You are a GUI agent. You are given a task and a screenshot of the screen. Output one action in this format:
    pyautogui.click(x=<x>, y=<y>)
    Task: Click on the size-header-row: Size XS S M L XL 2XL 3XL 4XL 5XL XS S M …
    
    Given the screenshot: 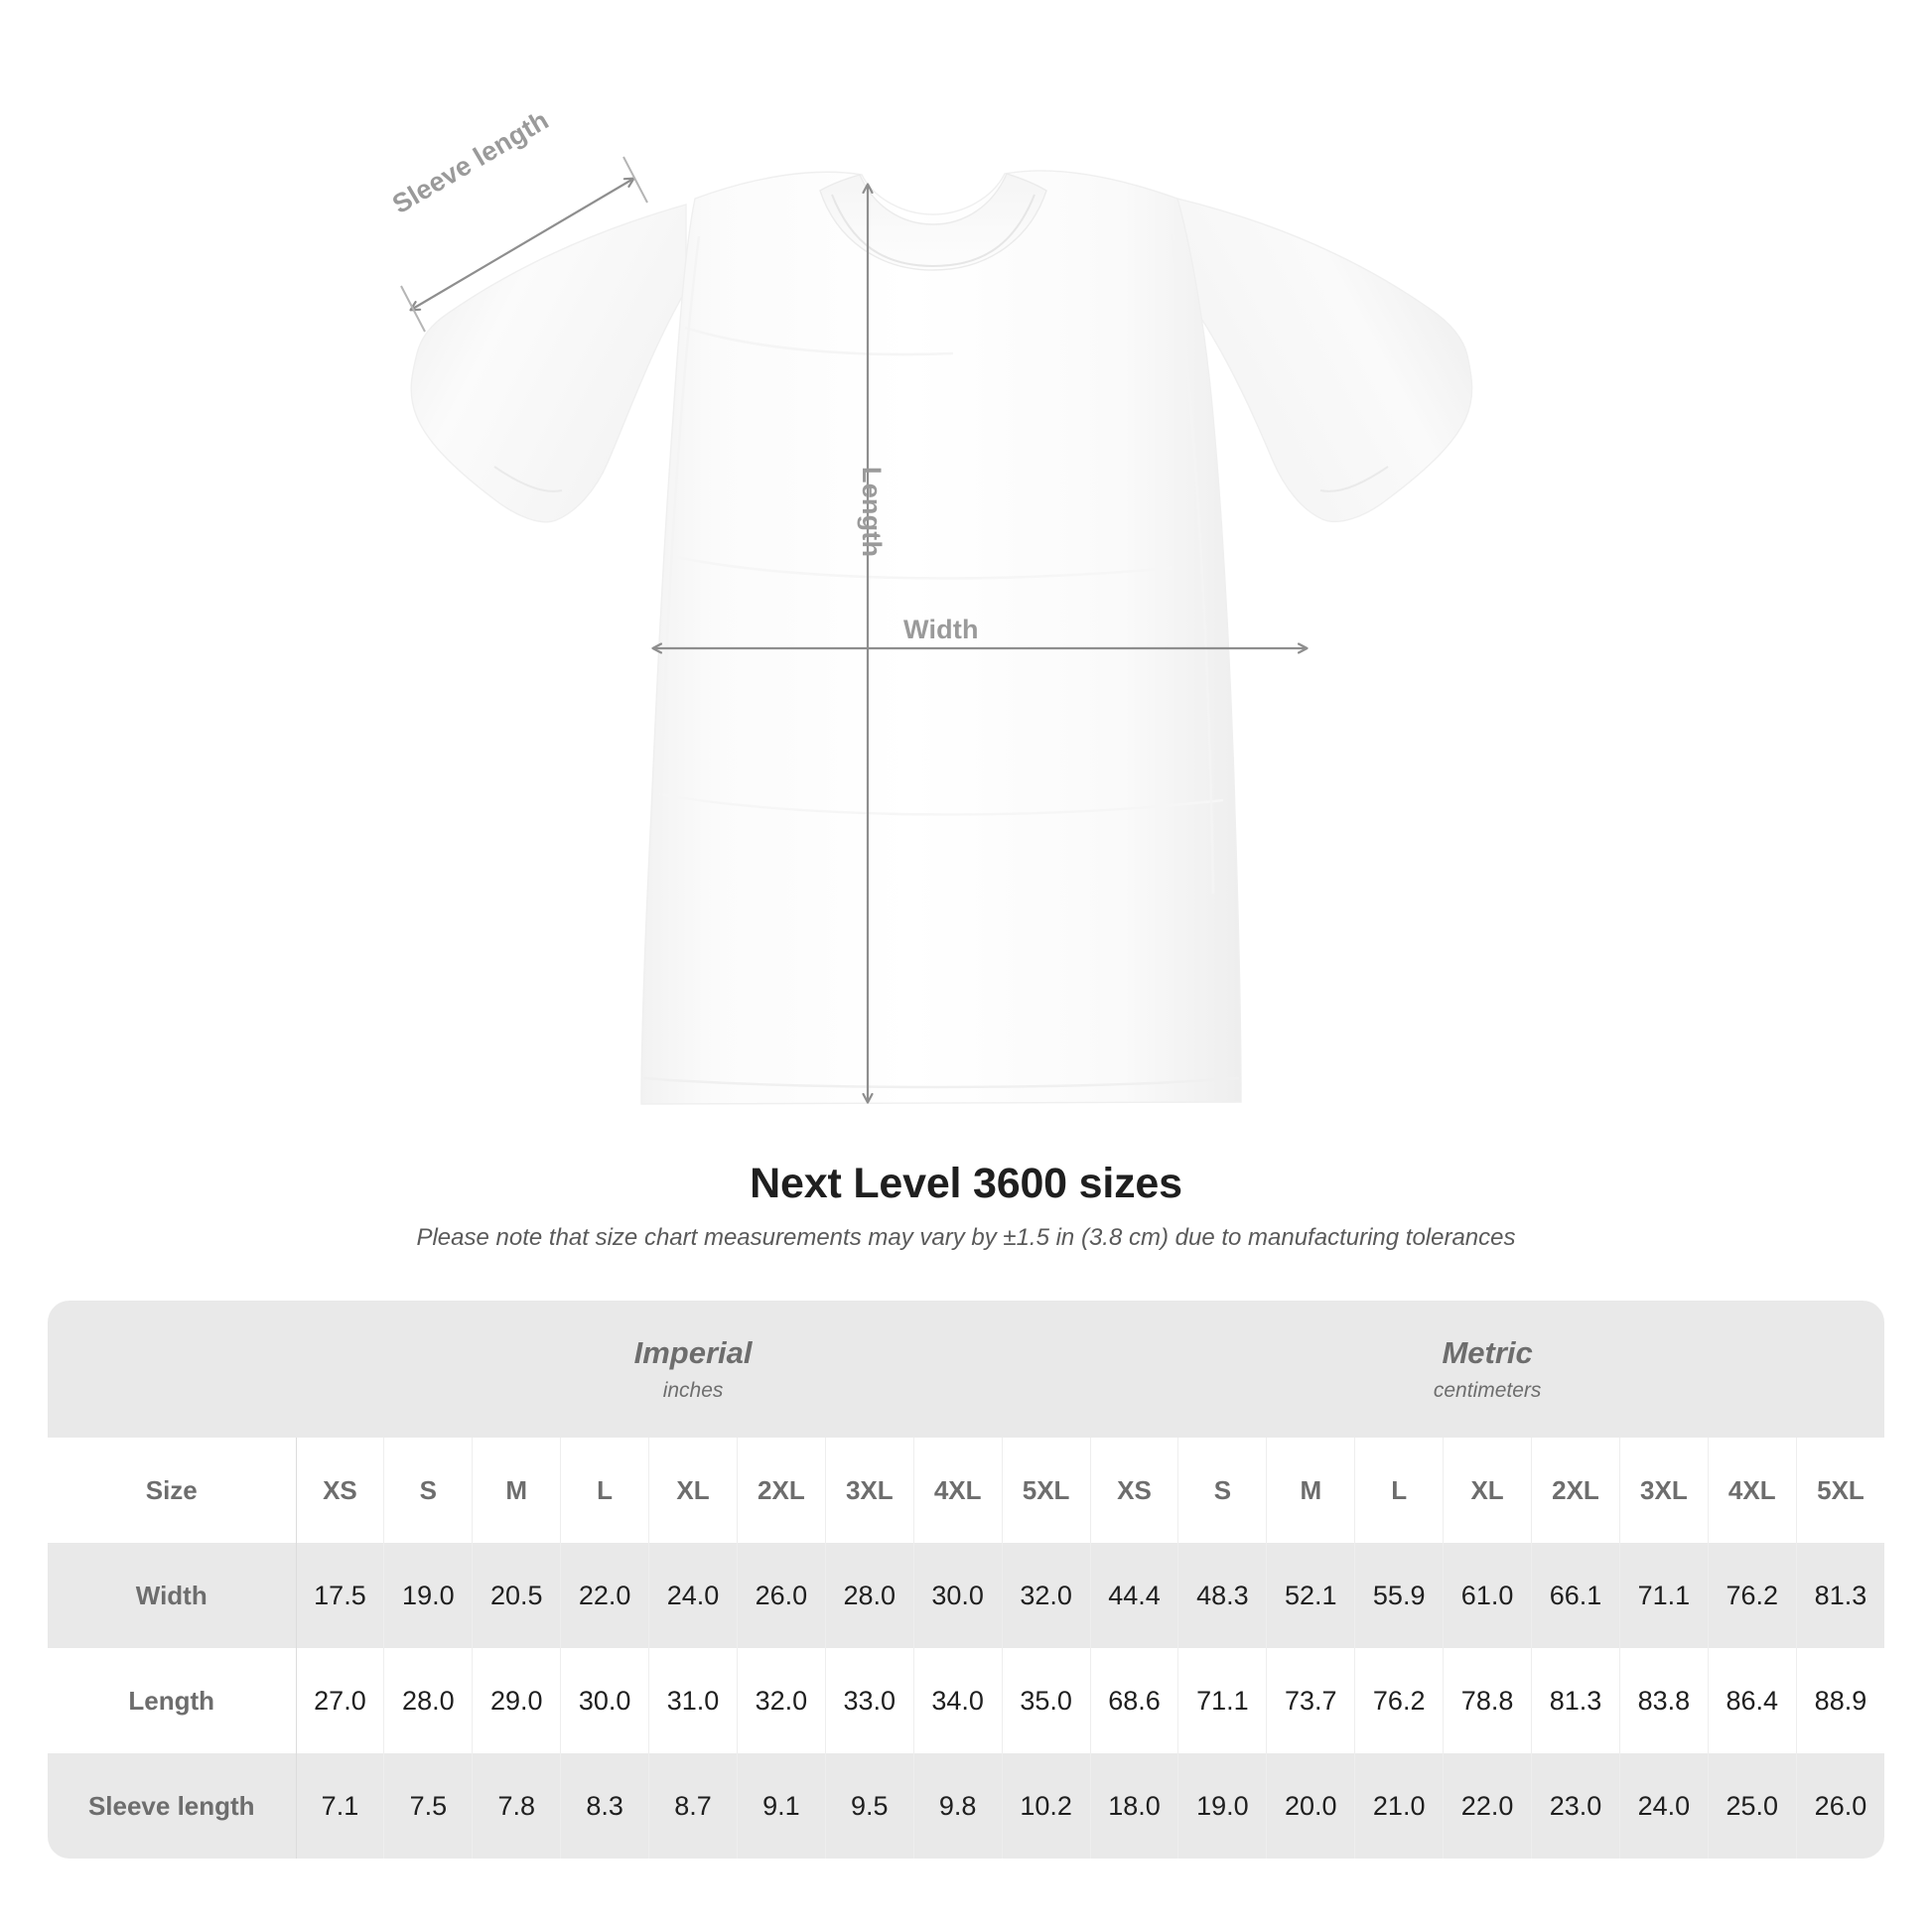 What is the action you would take?
    pyautogui.click(x=967, y=1491)
    